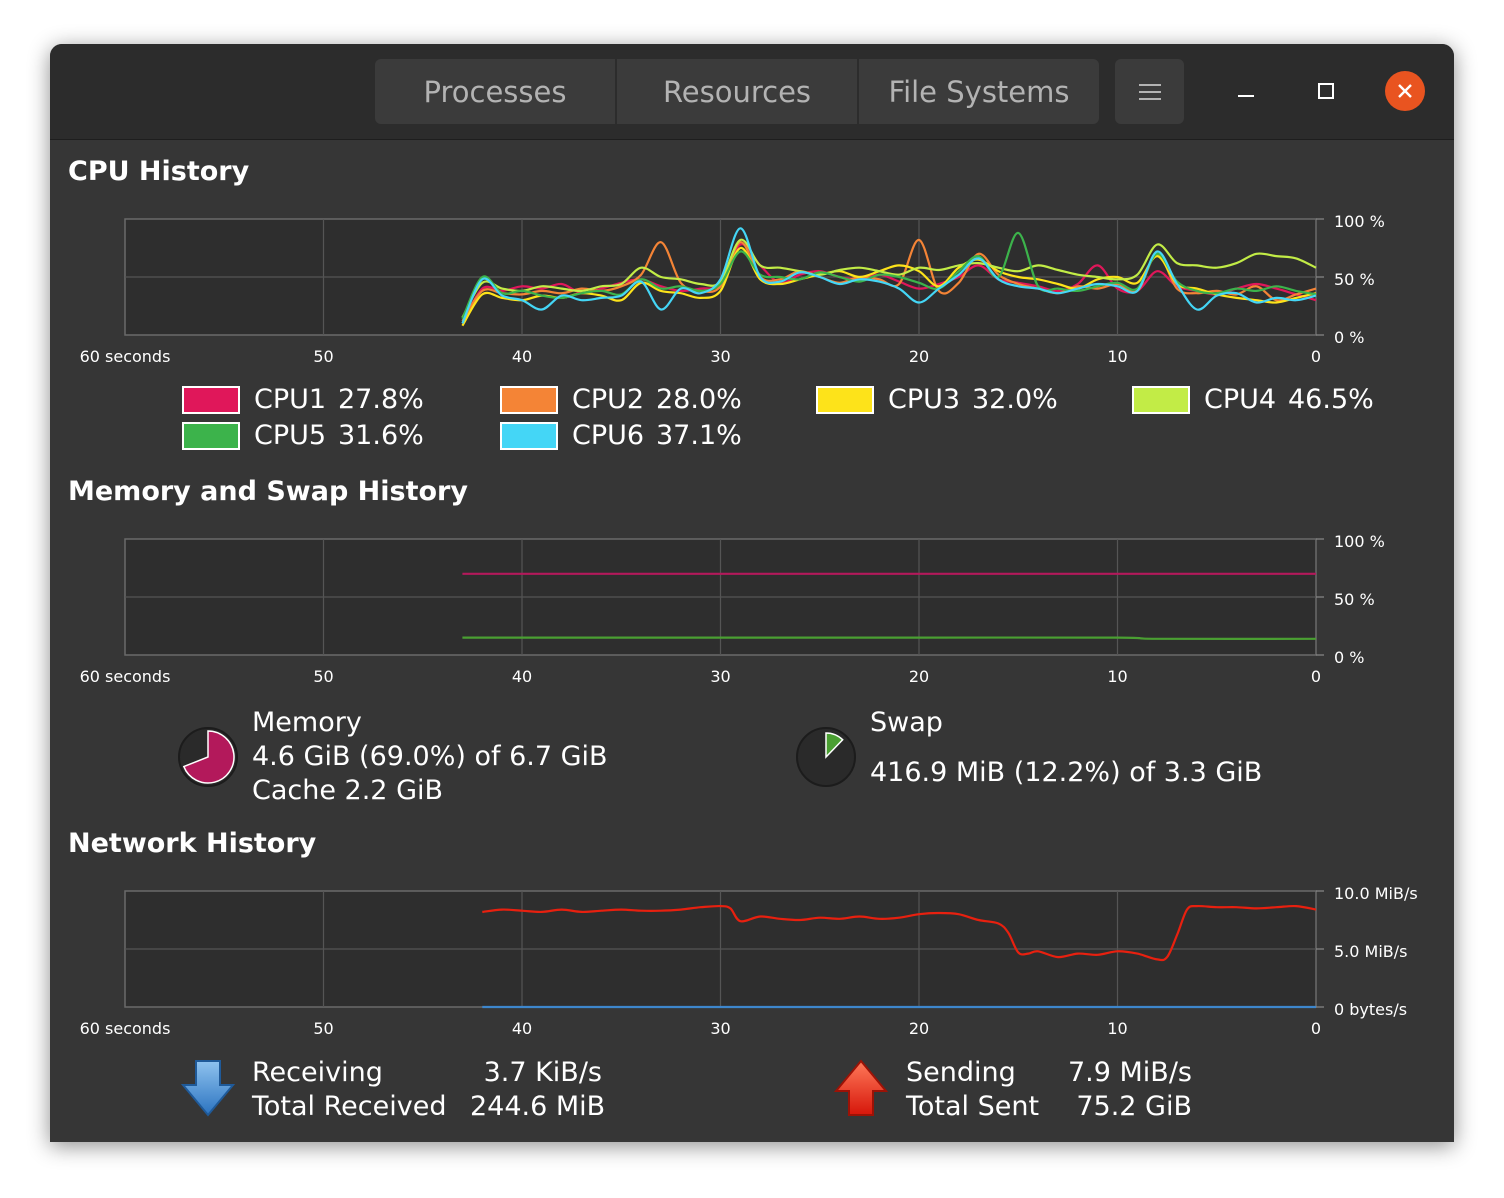  Describe the element at coordinates (919, 676) in the screenshot. I see `memory-x-tick-label: 20` at that location.